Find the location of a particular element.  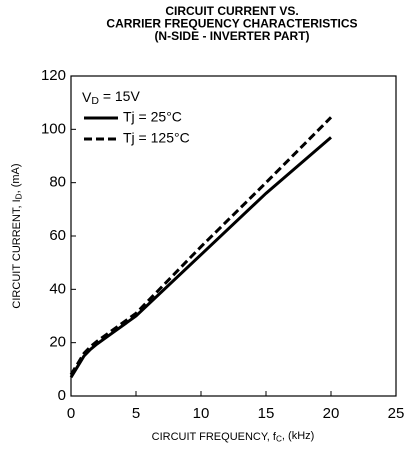

y-axis-label-main: CIRCUIT CURRENT, I is located at coordinates (17, 253).